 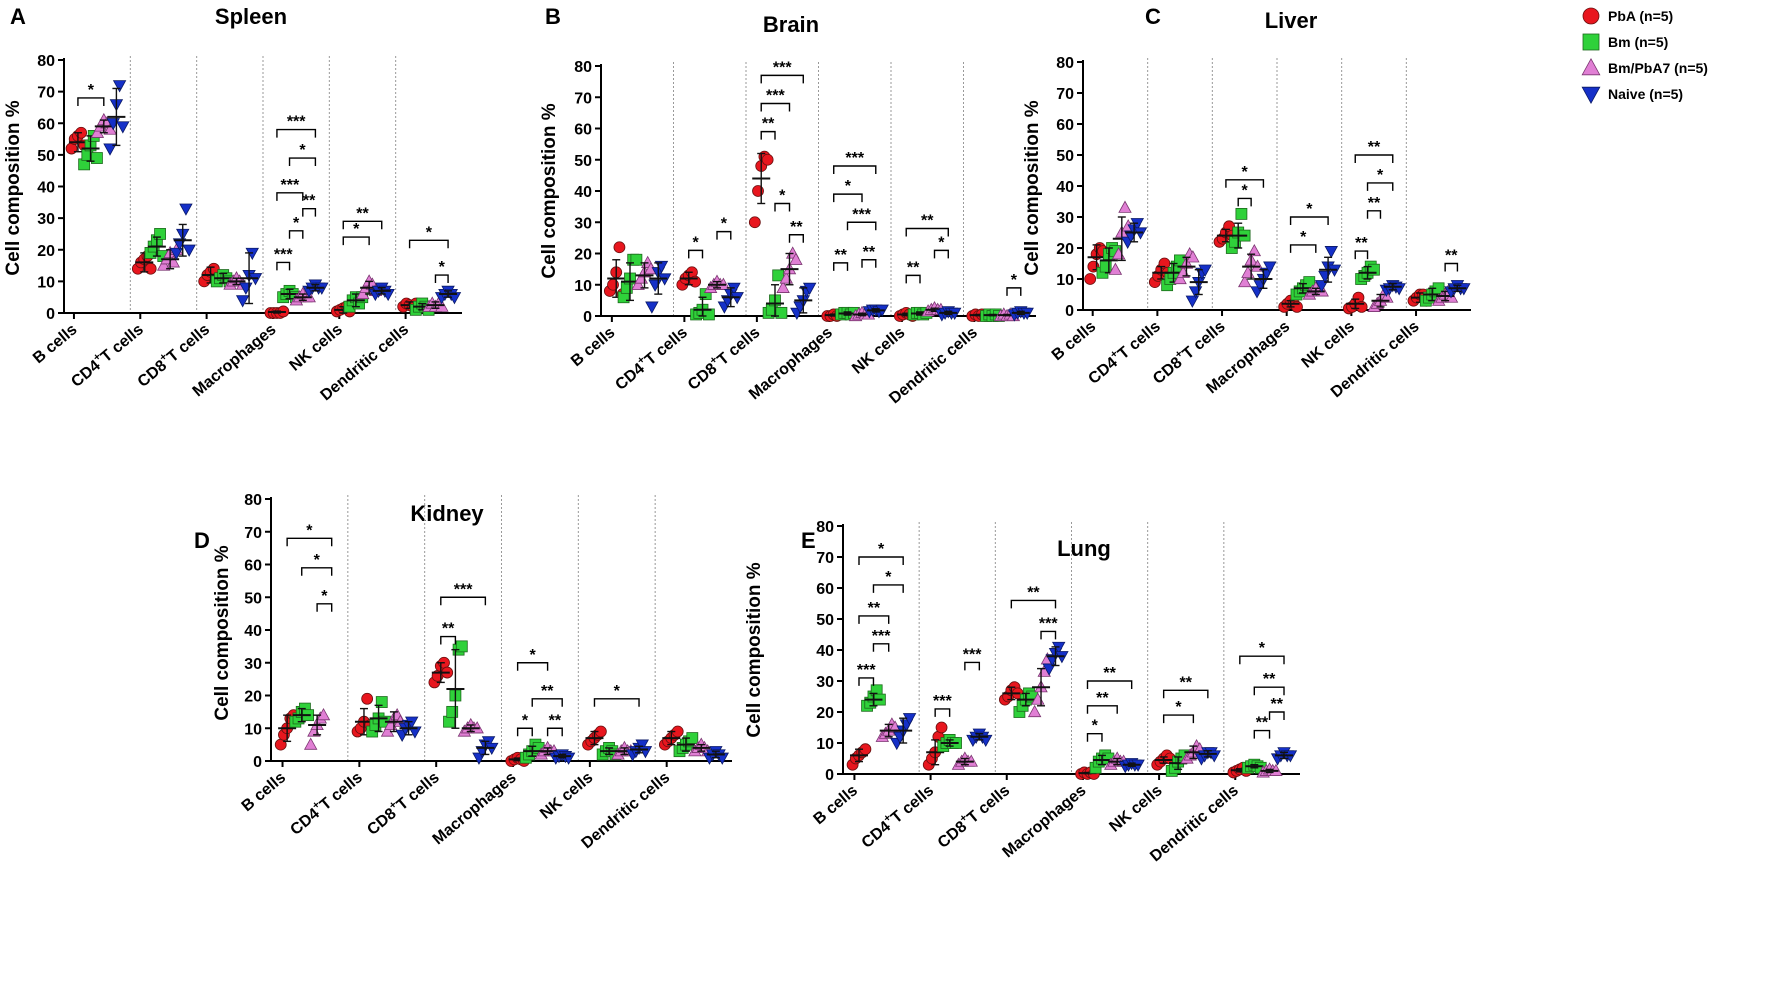 I want to click on legend-triangle-down-icon, so click(x=1591, y=95).